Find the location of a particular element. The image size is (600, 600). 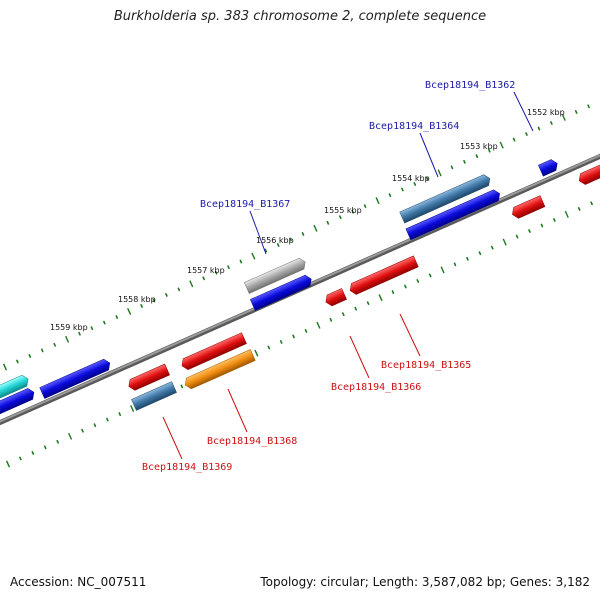

gene-label-b1369: Bcep18194_B1369 is located at coordinates (187, 467).